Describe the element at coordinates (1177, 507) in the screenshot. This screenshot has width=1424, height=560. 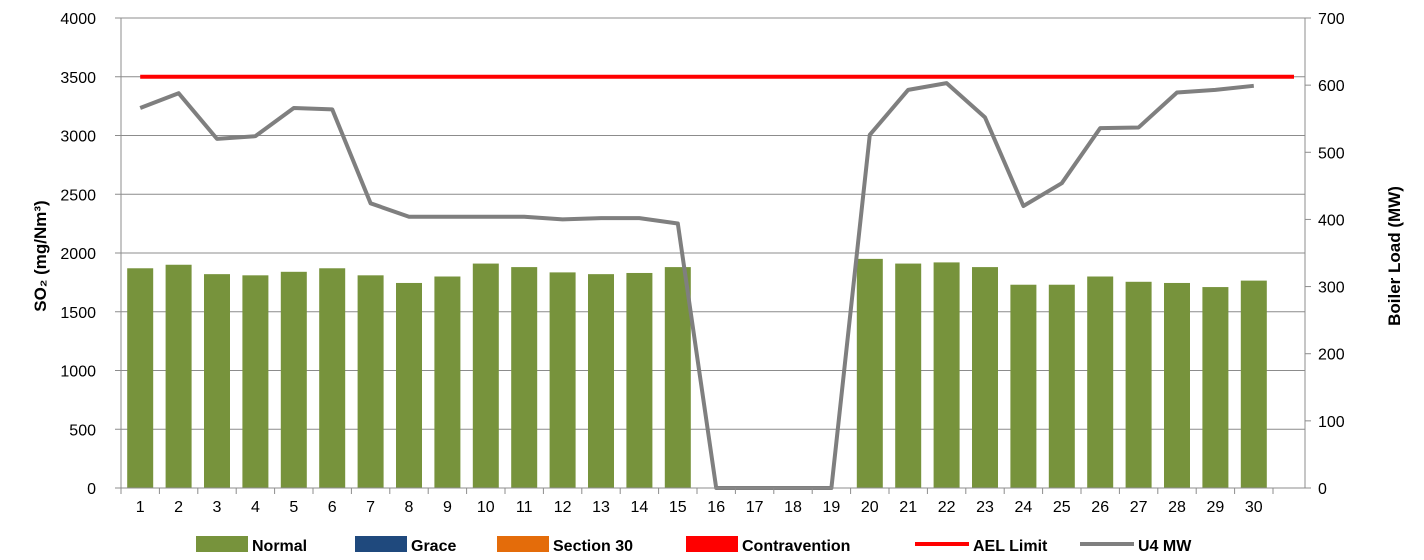
I see `x-tick-label: 28` at that location.